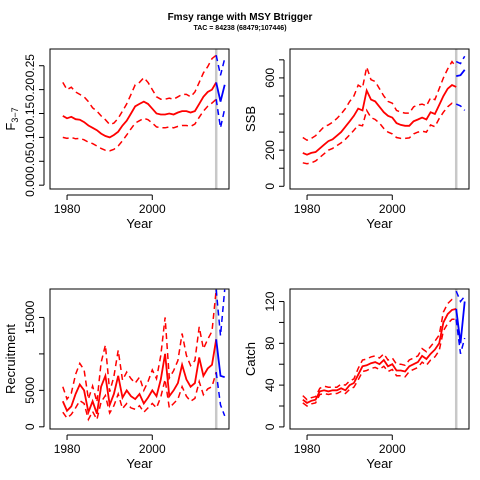 This screenshot has height=480, width=480. What do you see at coordinates (30, 90) in the screenshot?
I see `y-tick-label: 0.20` at bounding box center [30, 90].